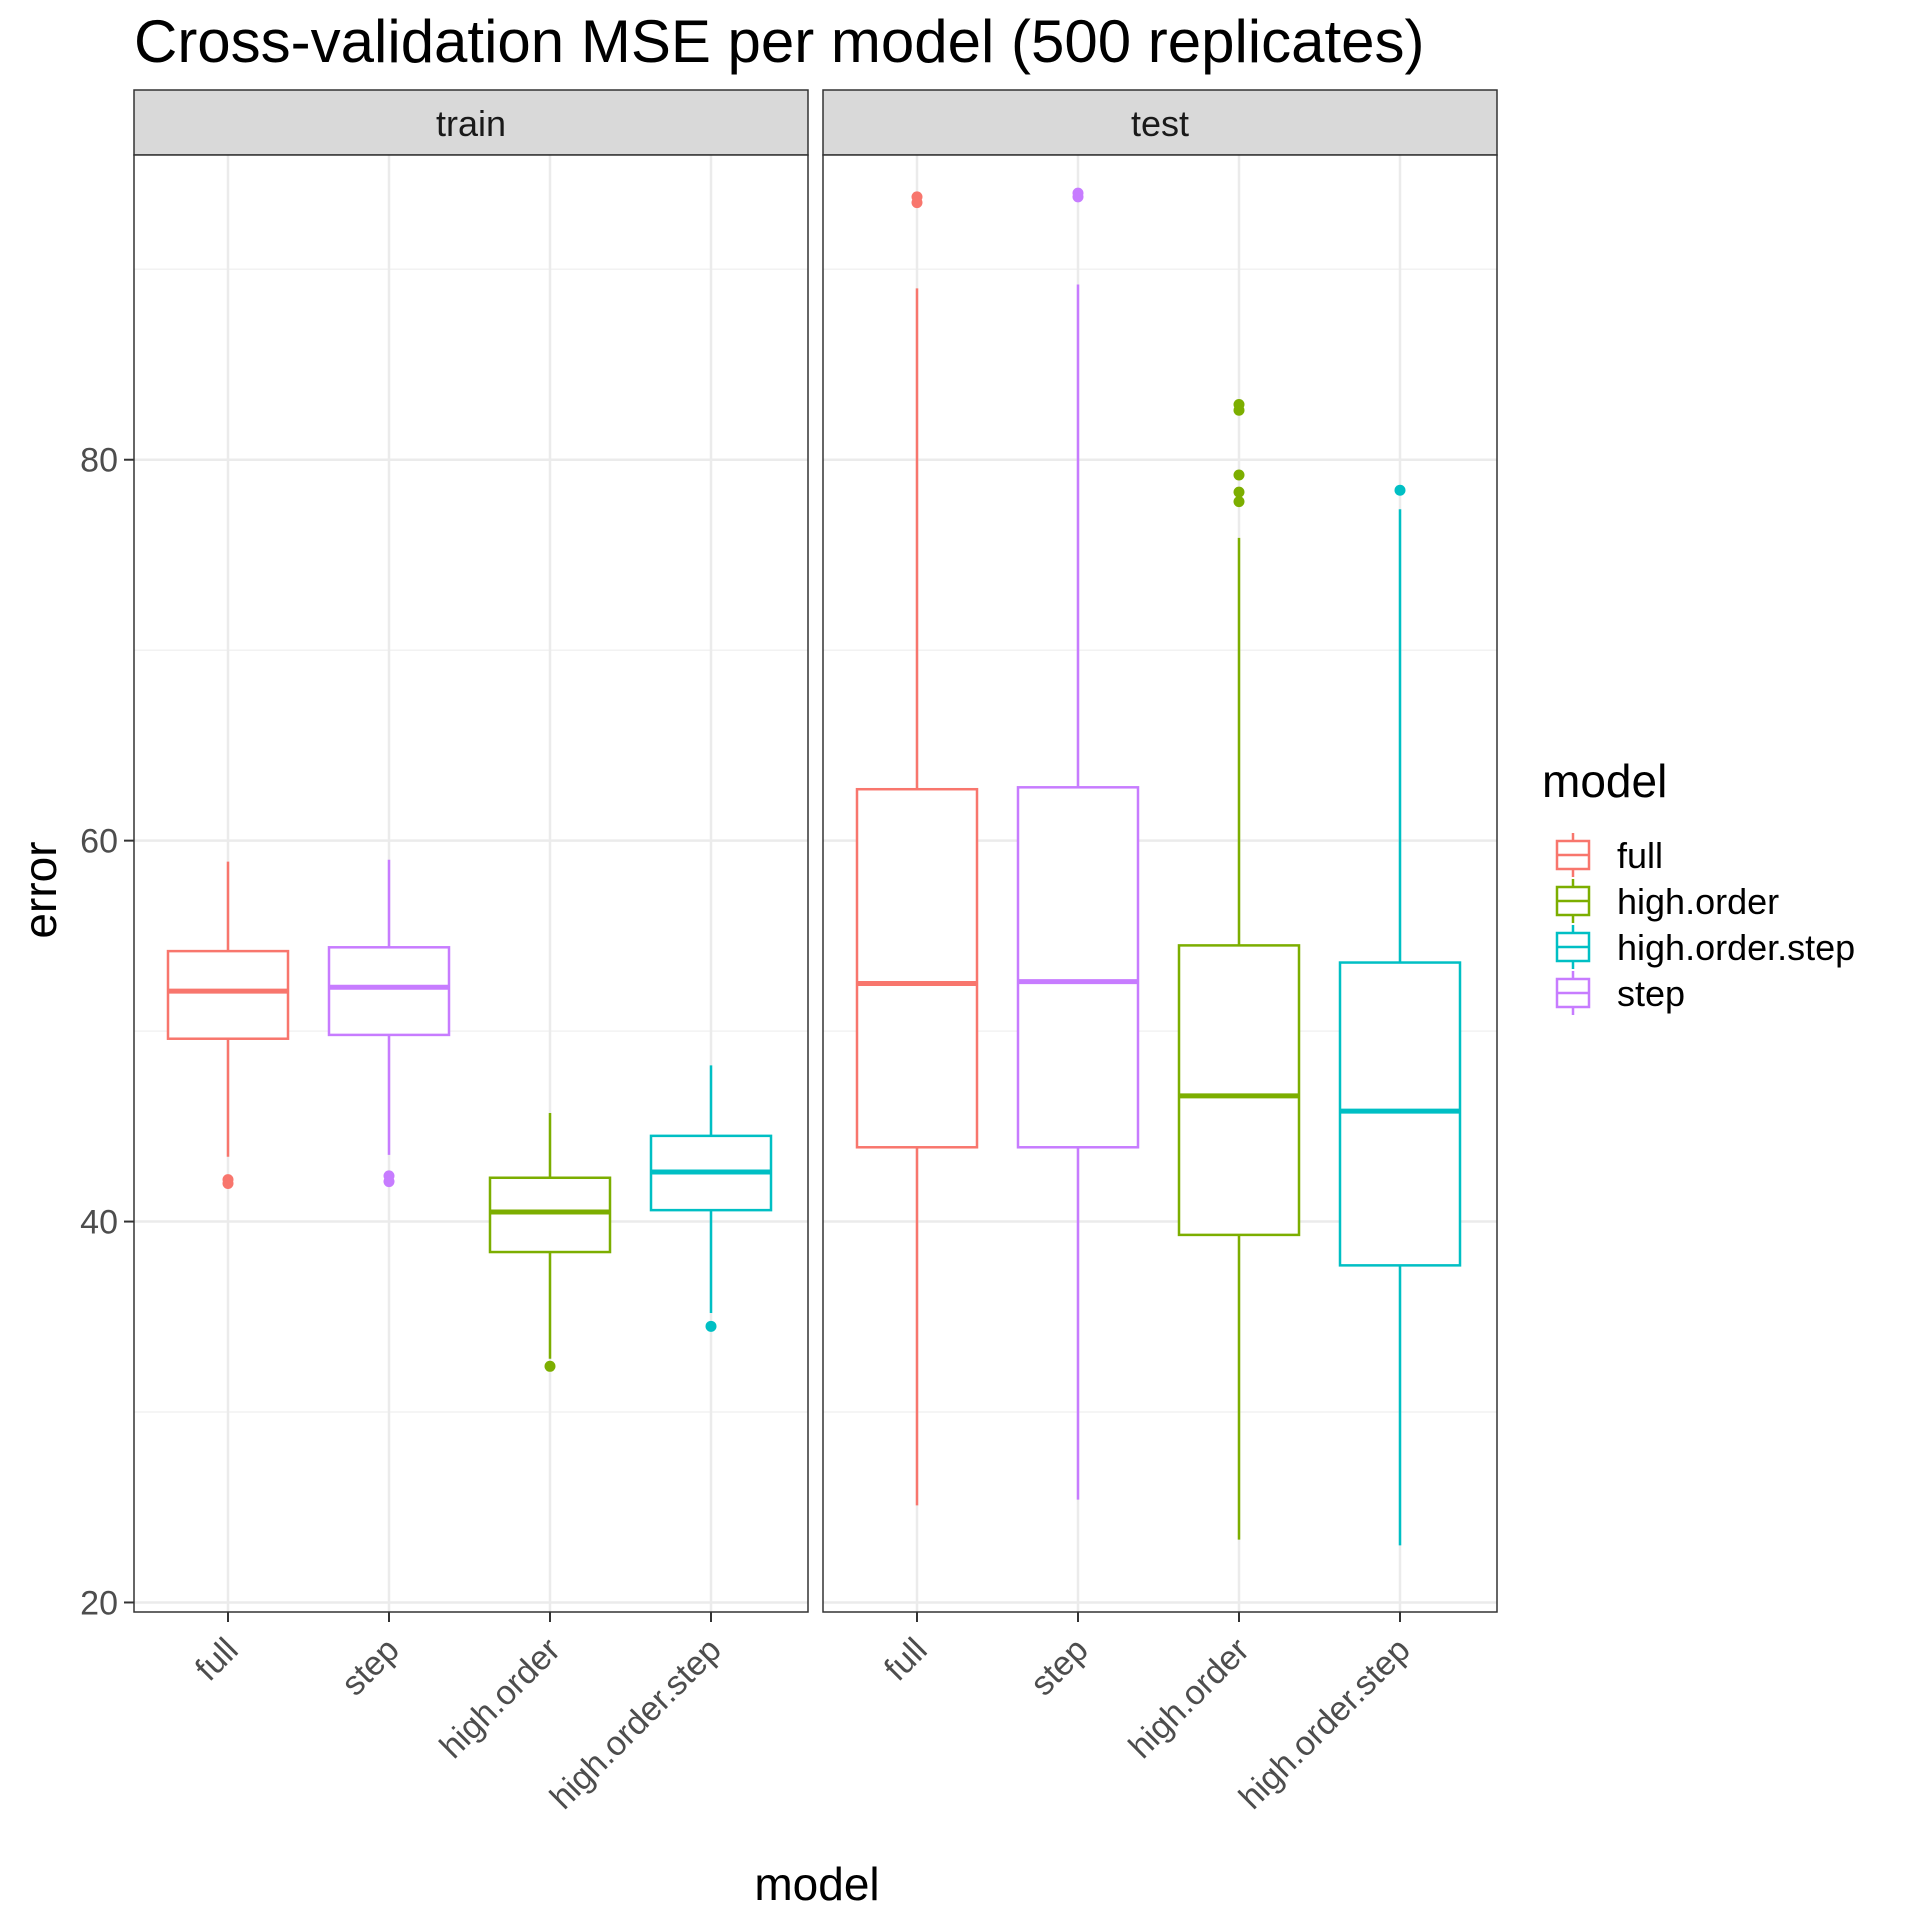  Describe the element at coordinates (1651, 993) in the screenshot. I see `legend-label: step` at that location.